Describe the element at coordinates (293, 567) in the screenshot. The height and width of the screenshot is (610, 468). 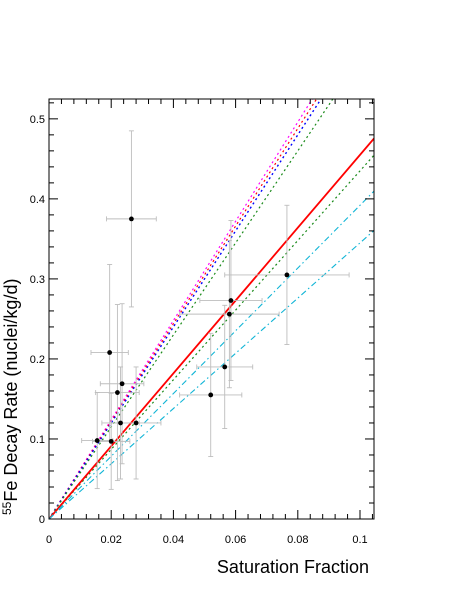
I see `x-axis-label: Saturation Fraction` at that location.